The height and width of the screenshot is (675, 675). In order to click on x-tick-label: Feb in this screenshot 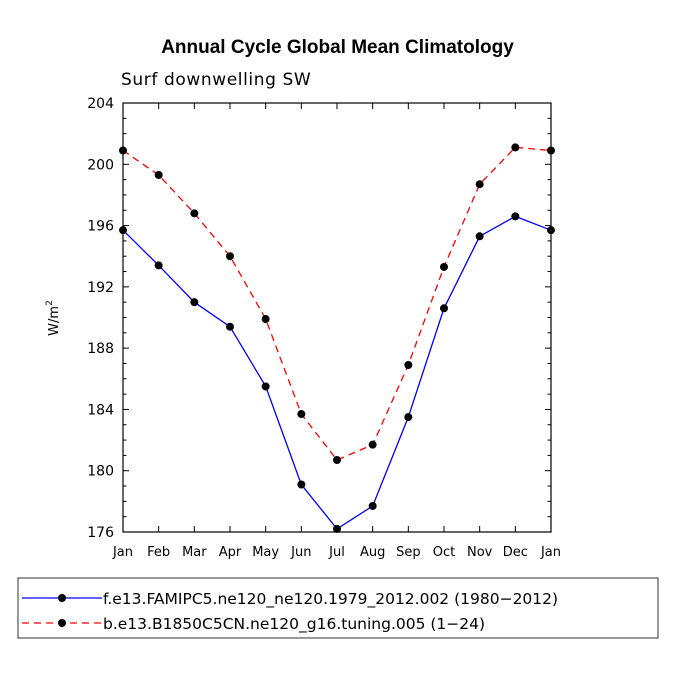, I will do `click(158, 552)`.